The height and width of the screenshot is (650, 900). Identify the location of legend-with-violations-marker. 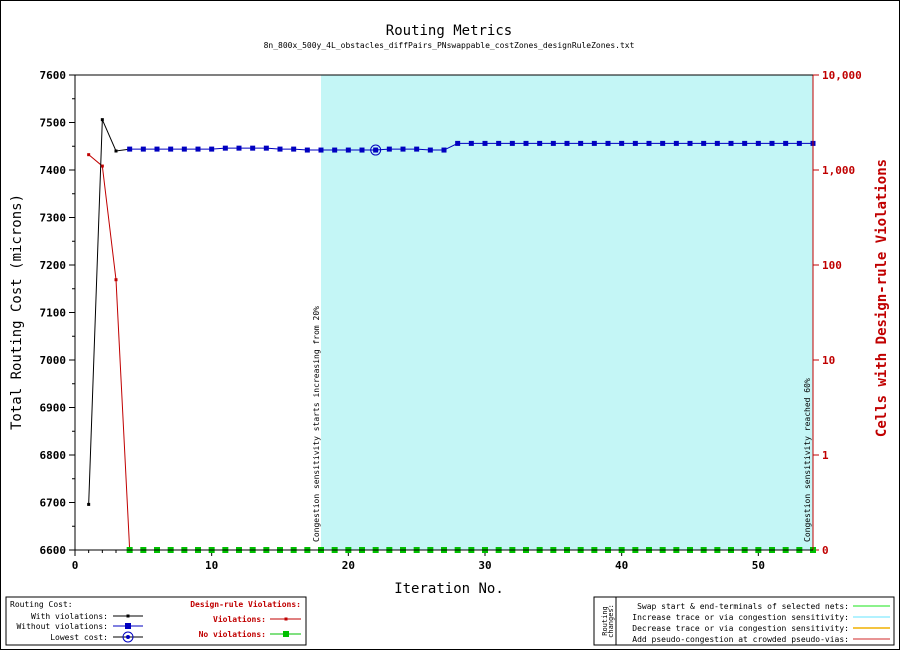
(128, 616).